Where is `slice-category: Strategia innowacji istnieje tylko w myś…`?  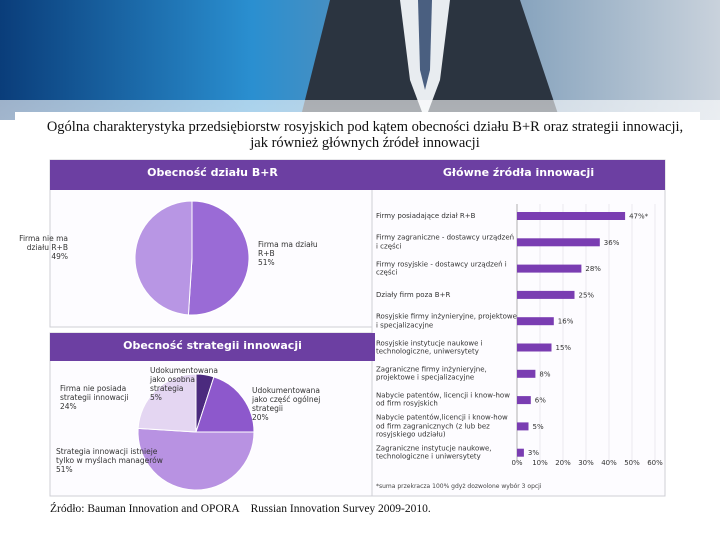
slice-category: Strategia innowacji istnieje tylko w myś… is located at coordinates (109, 456).